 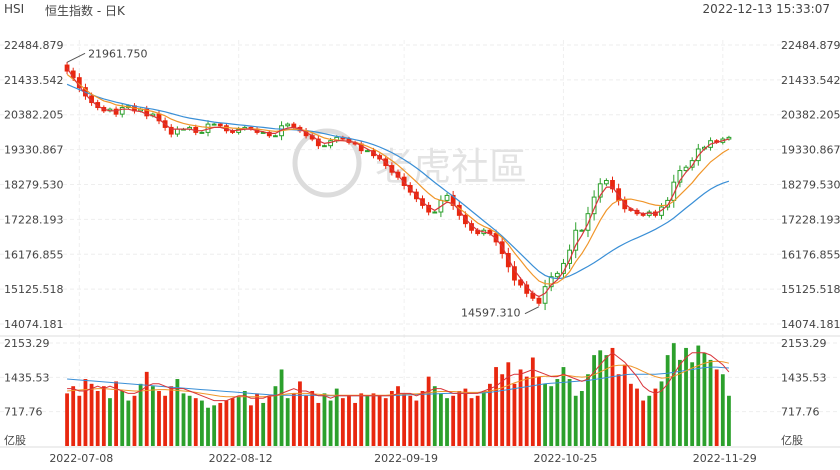 I want to click on price-tick-label: 16176.855, so click(x=810, y=254).